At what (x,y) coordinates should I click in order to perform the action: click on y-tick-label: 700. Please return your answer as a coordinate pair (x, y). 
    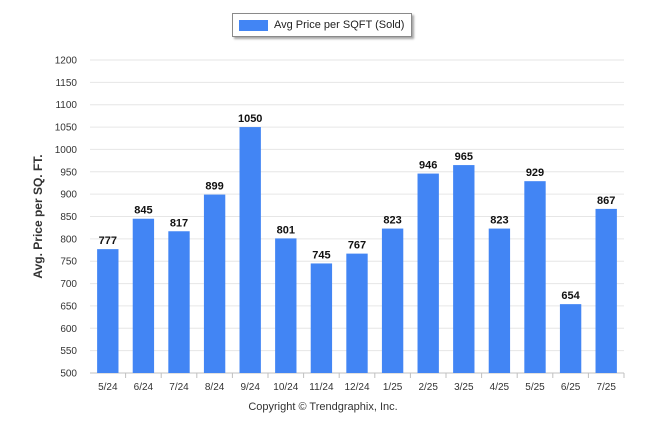
    Looking at the image, I should click on (68, 284).